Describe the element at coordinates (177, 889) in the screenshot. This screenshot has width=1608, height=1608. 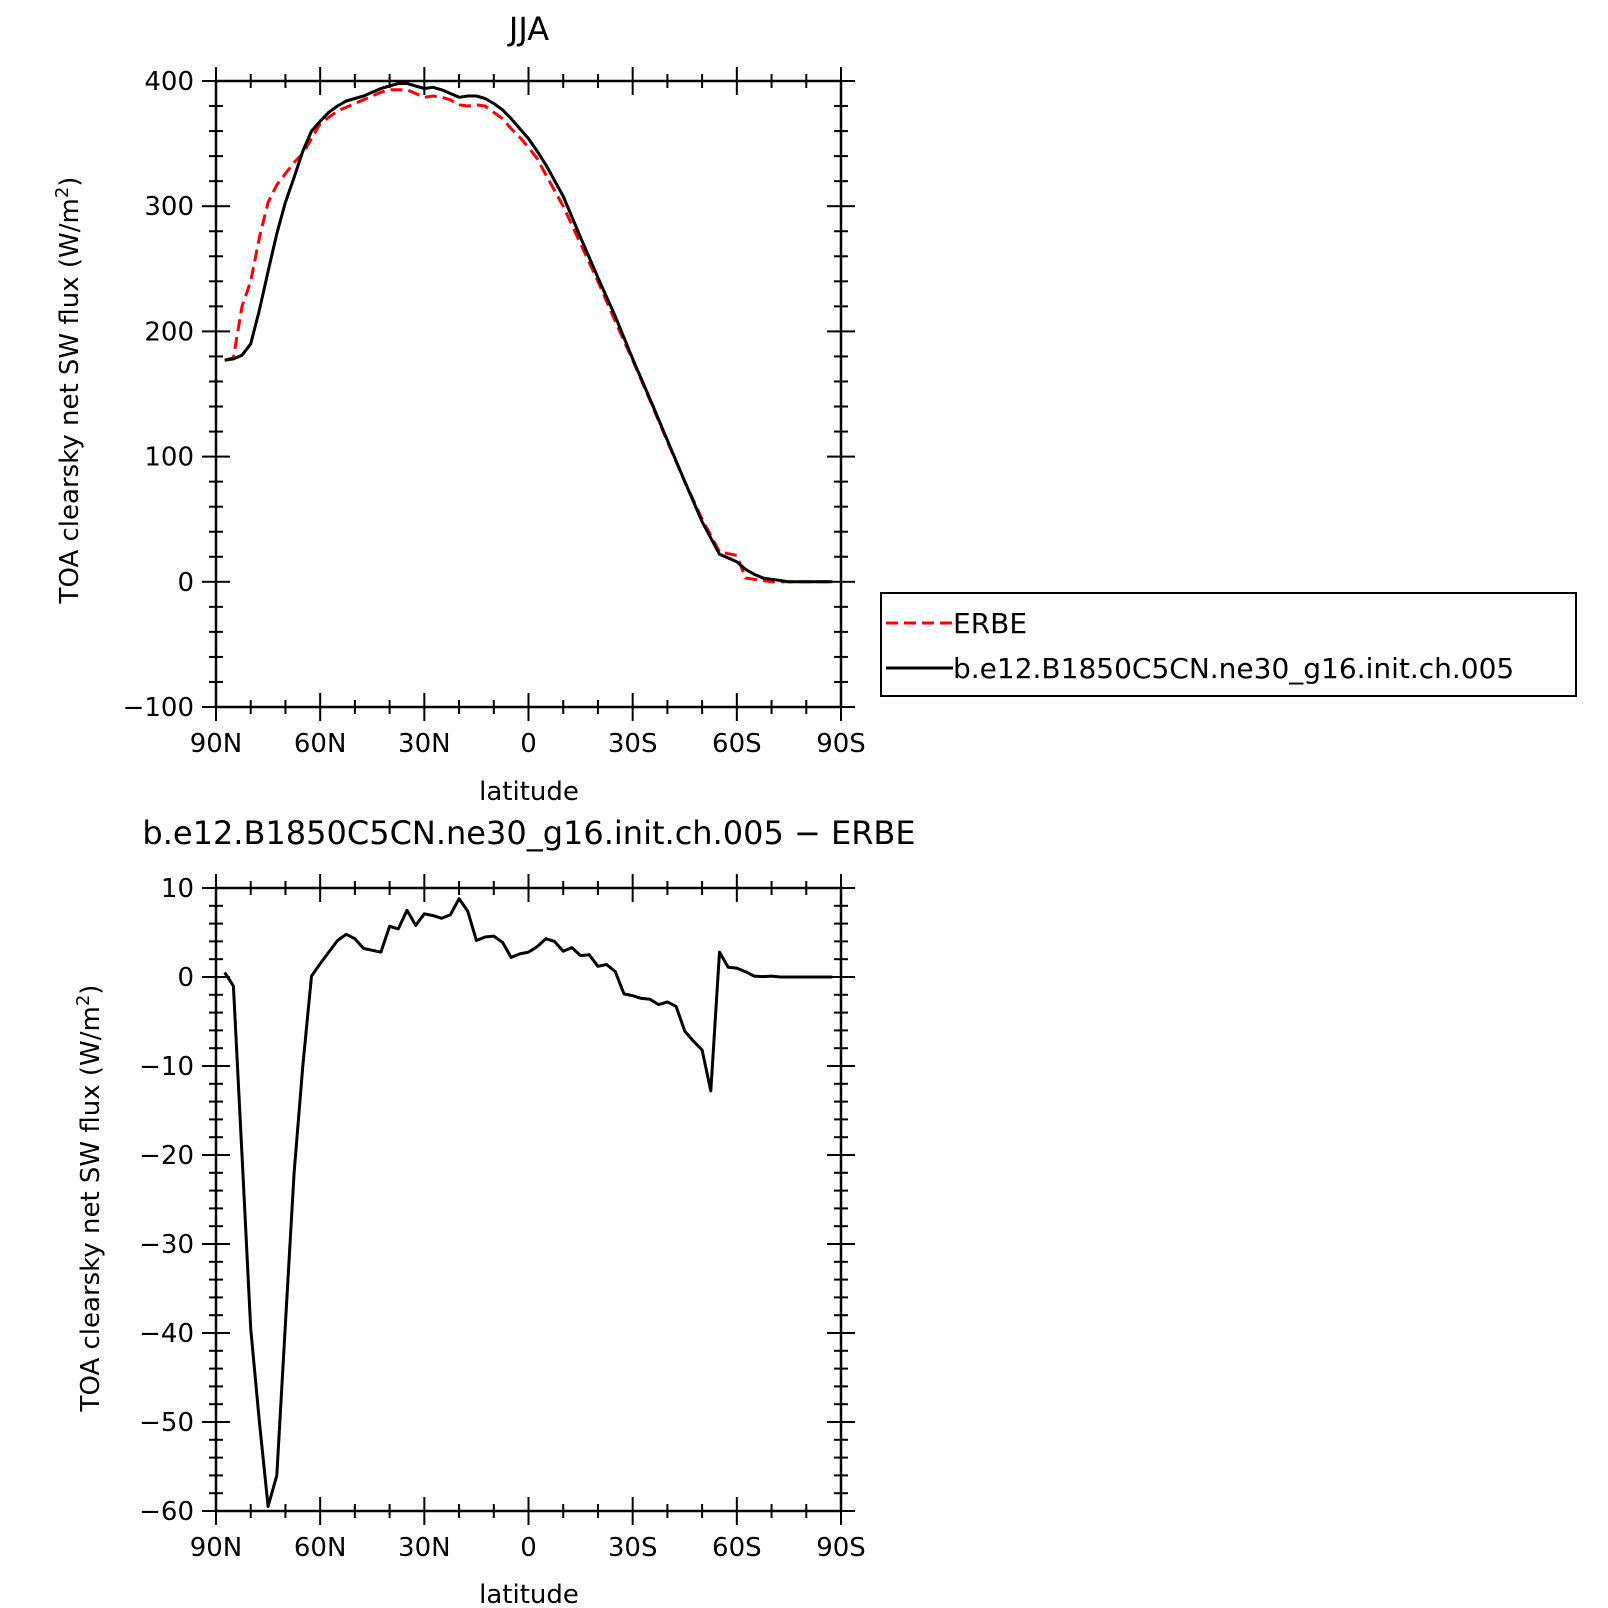
I see `y-tick-label: 10` at that location.